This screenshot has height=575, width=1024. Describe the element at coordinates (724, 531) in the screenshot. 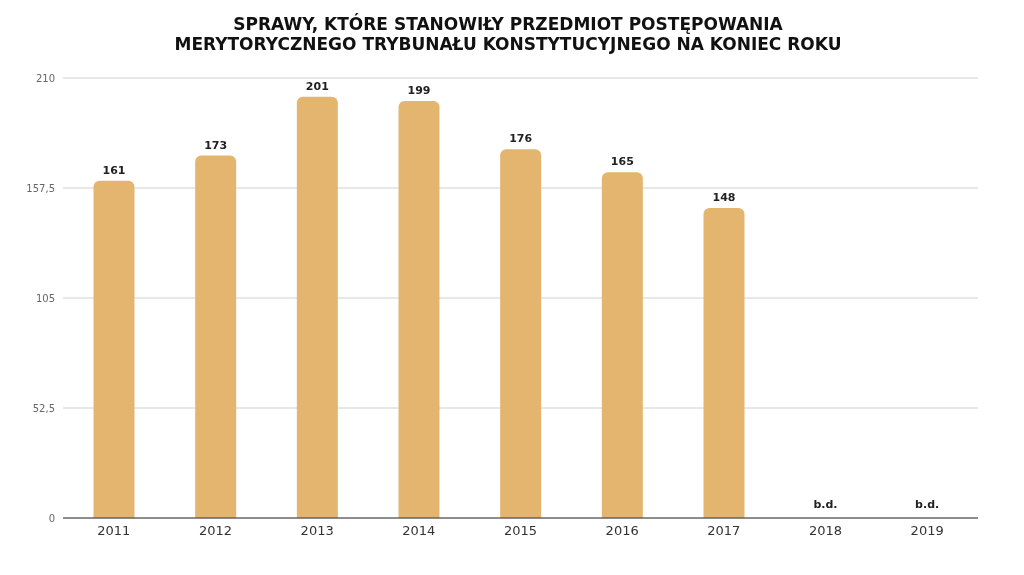

I see `x-tick-label: 2017` at that location.